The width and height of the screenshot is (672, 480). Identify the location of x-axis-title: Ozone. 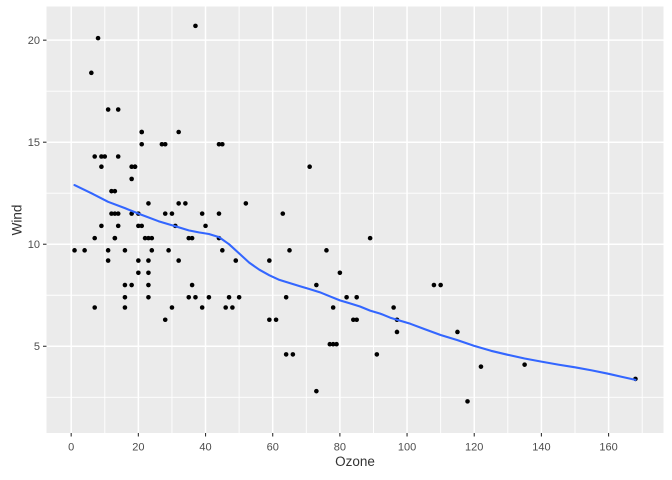
(355, 461).